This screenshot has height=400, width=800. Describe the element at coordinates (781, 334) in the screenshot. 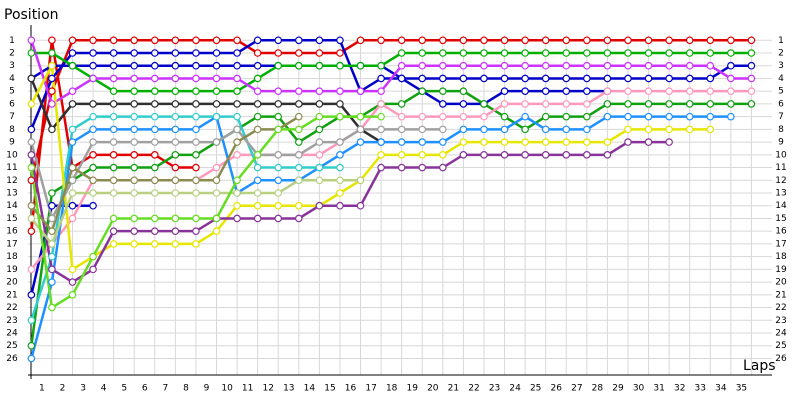

I see `y-tick-label-right: 24` at that location.